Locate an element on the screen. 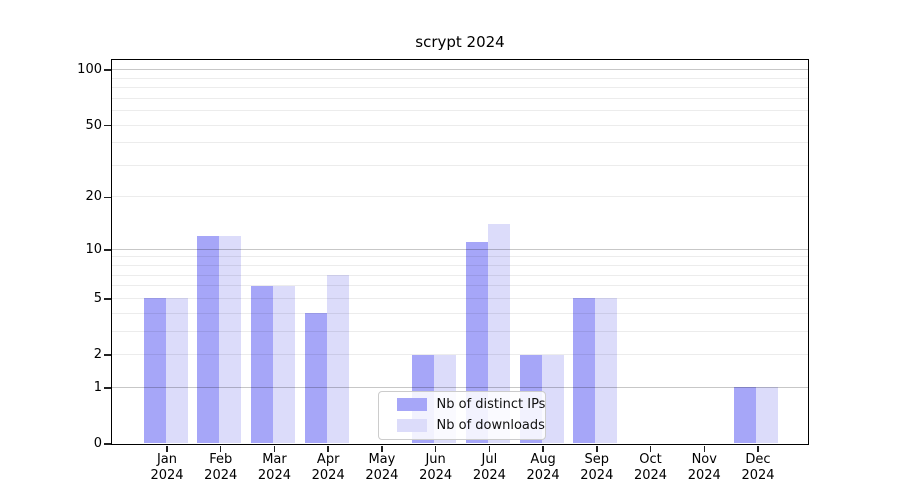 The width and height of the screenshot is (900, 500). x-tick-label: Apr 2024 is located at coordinates (328, 467).